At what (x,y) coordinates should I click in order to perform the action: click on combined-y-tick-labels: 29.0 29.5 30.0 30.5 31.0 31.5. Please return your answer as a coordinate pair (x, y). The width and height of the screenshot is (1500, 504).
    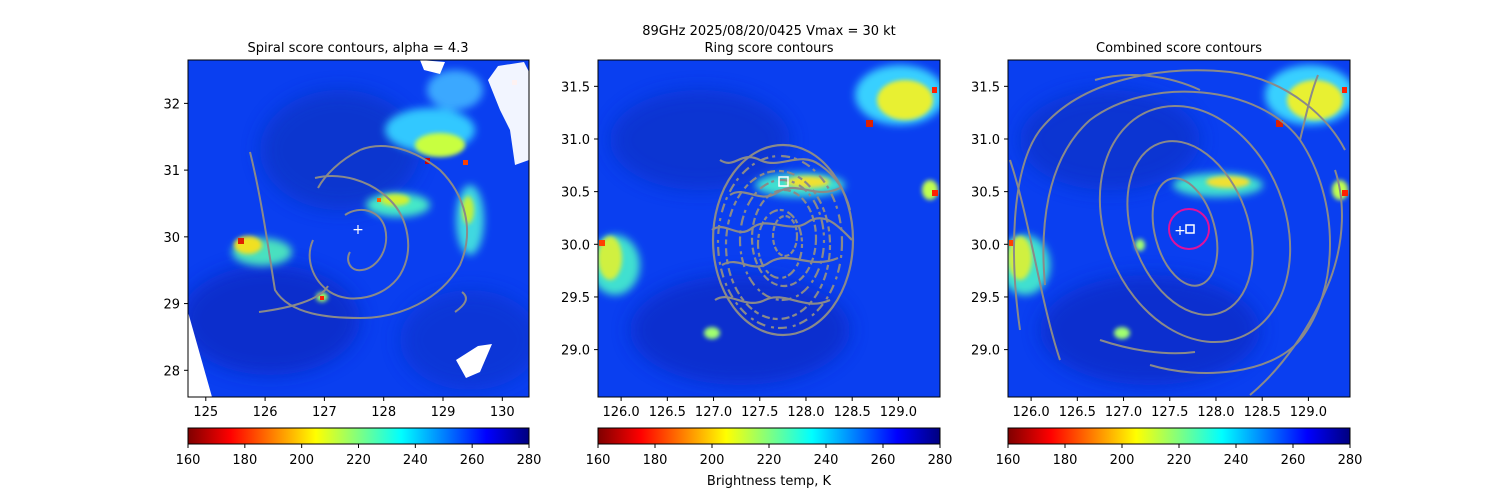
    Looking at the image, I should click on (989, 219).